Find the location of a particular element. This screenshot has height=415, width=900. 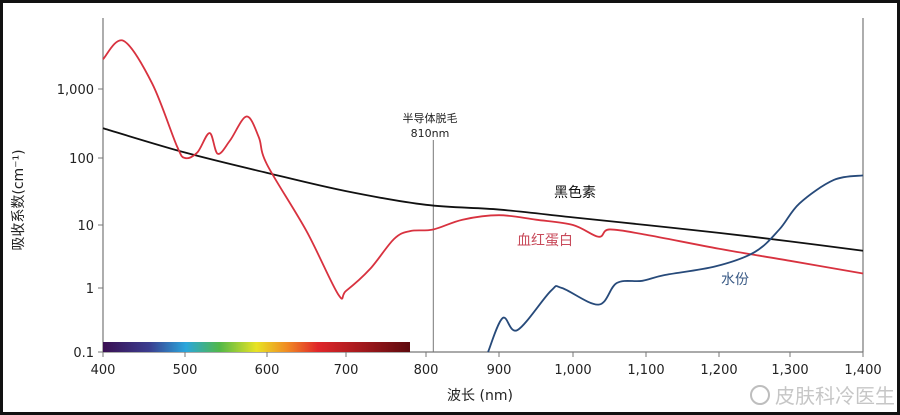

y-tick-label: 1 is located at coordinates (90, 289).